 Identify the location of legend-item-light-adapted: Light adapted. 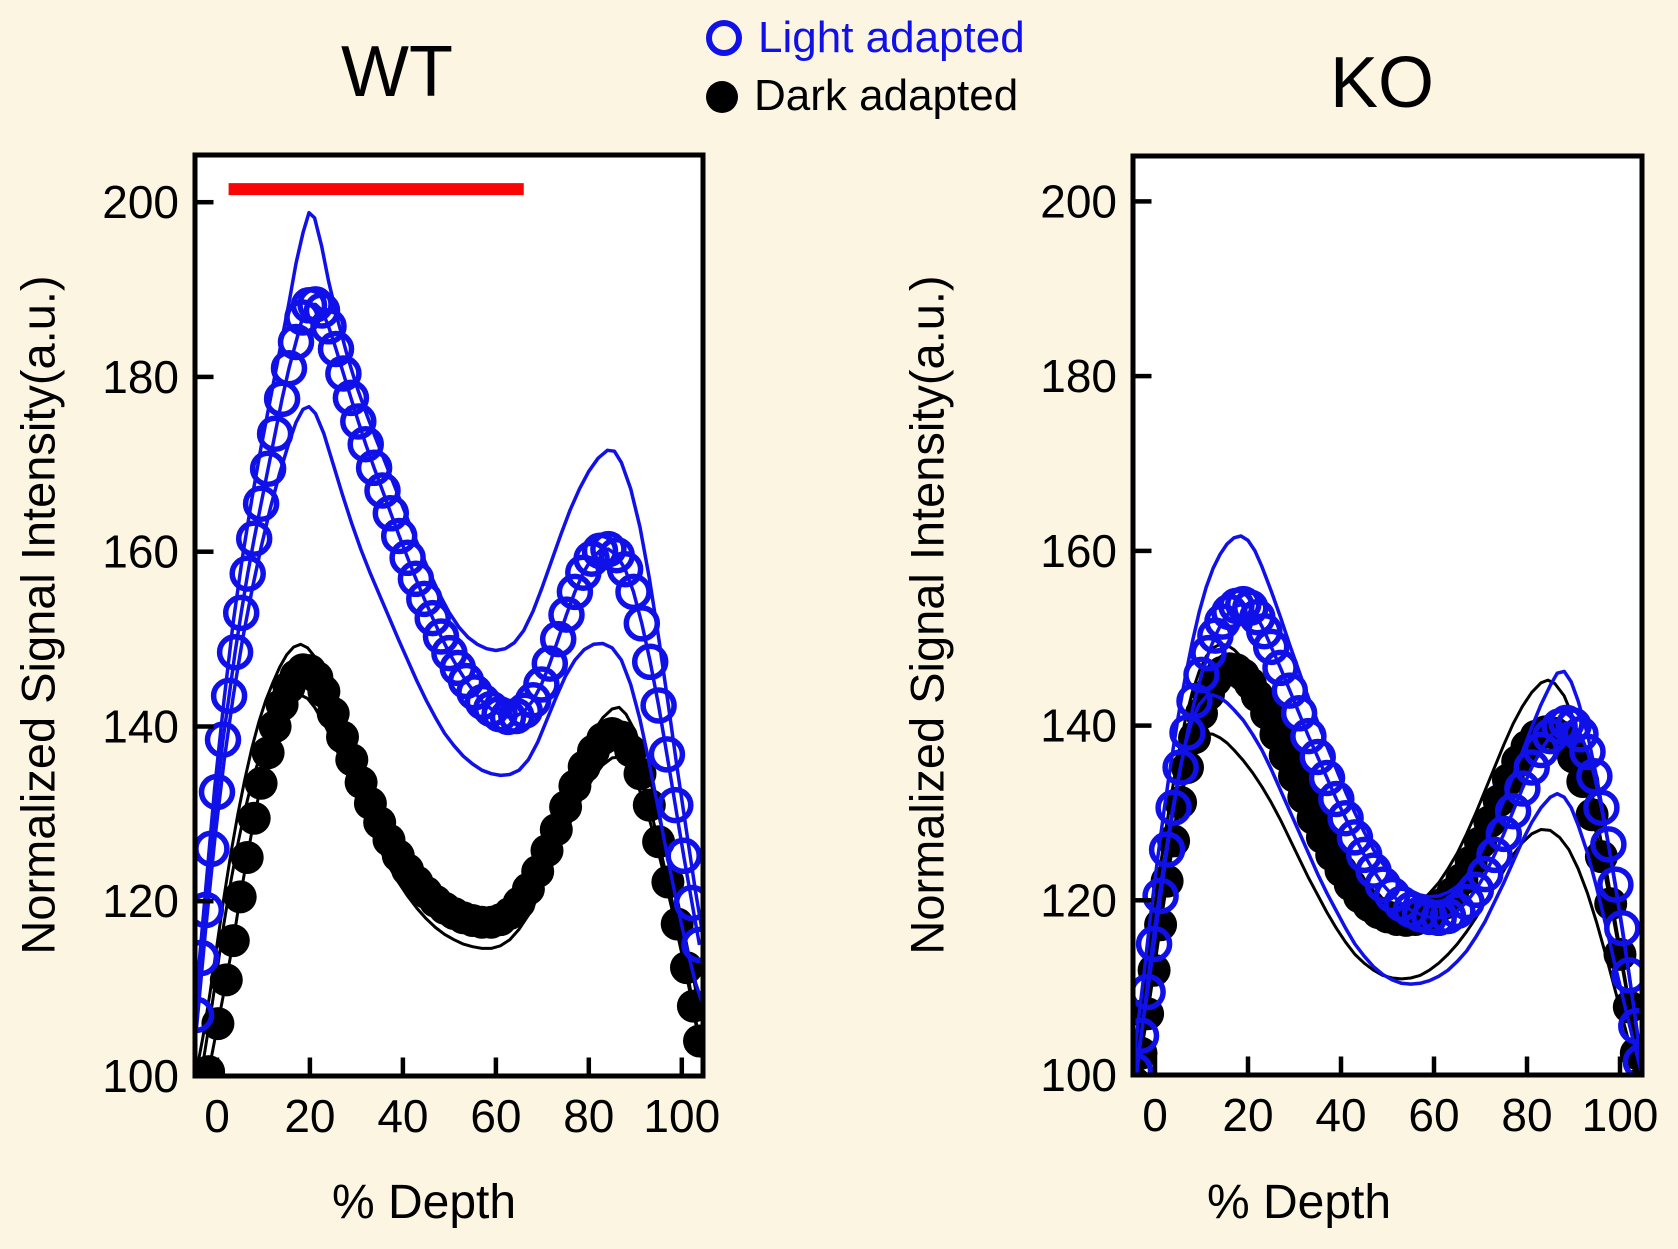
(865, 37).